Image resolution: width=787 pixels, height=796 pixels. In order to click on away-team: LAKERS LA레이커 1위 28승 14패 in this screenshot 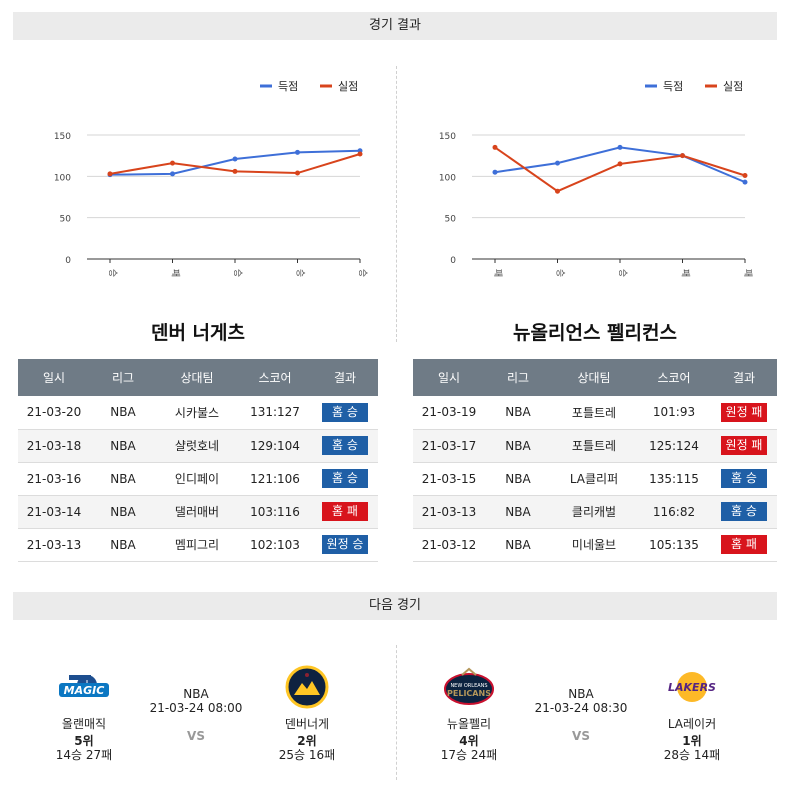, I will do `click(692, 713)`.